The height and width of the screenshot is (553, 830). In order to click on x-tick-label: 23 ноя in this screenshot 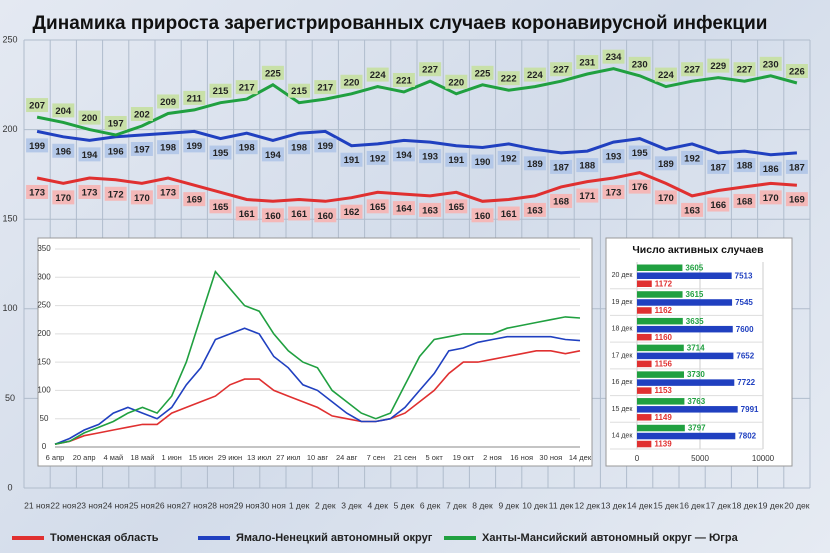, I will do `click(90, 505)`.